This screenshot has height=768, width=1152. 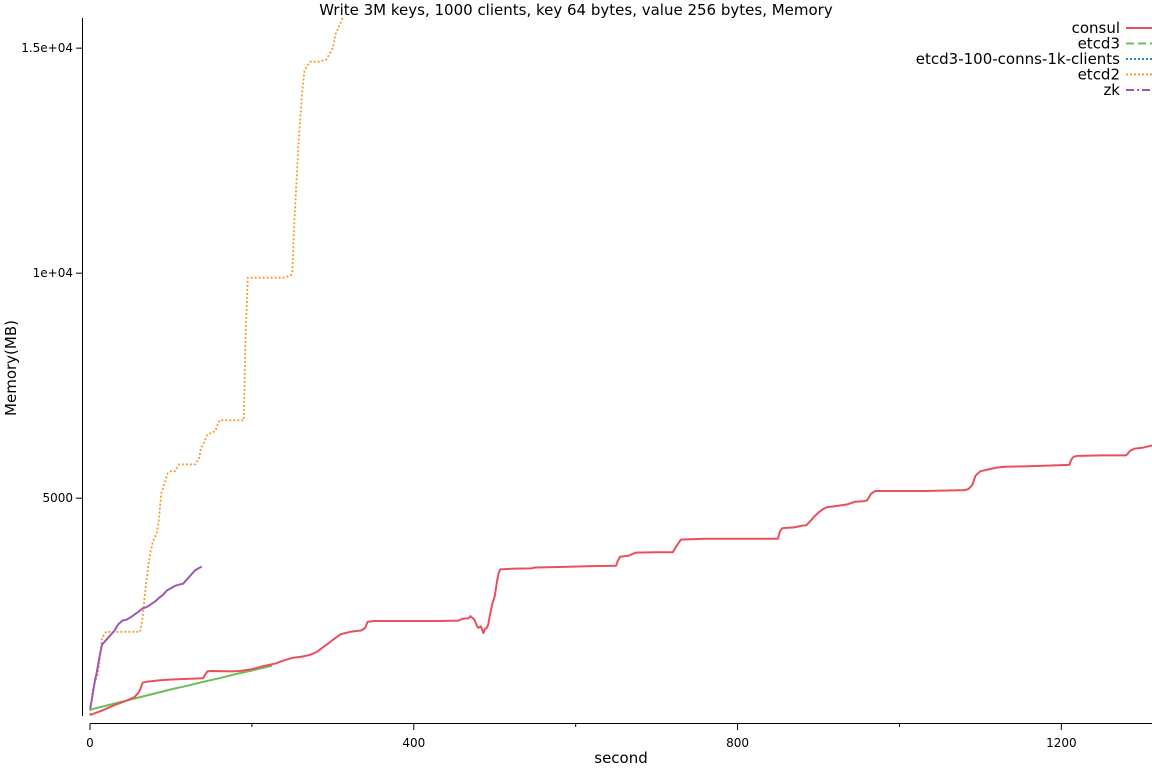 I want to click on legend-label-consul: consul, so click(x=1096, y=28).